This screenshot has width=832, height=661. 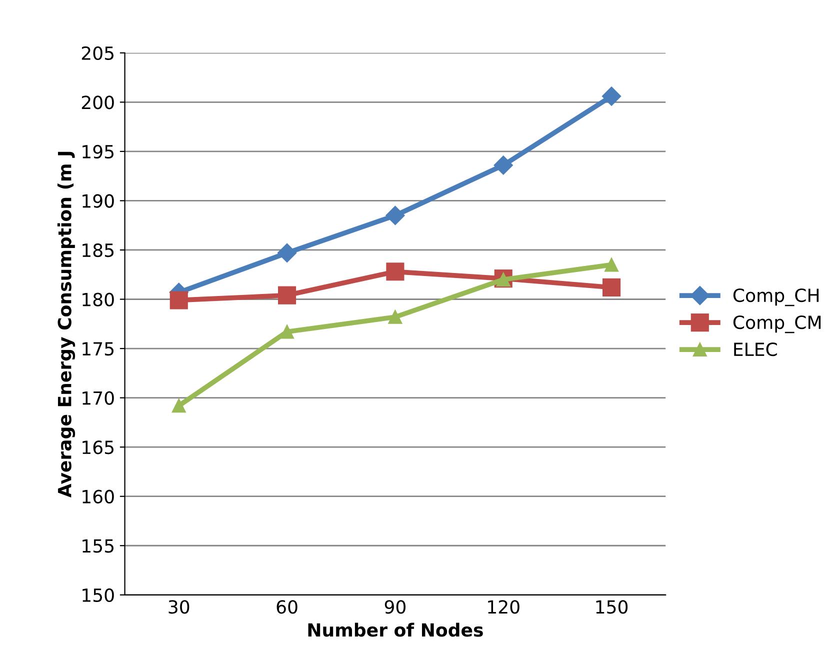 I want to click on y-tick-label: 195, so click(x=98, y=151).